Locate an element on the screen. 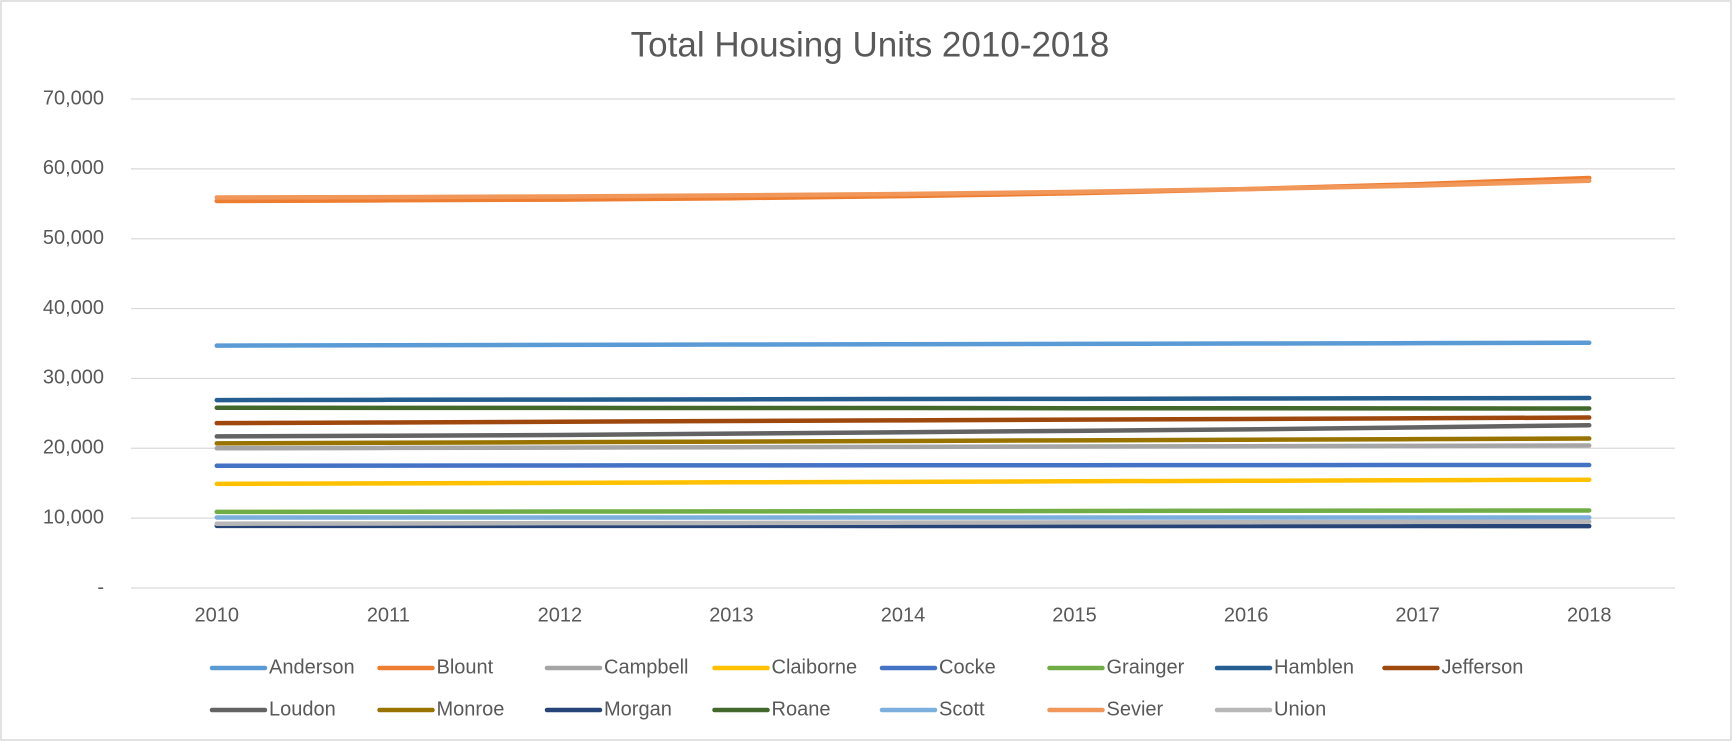  legend-label: Jefferson is located at coordinates (1483, 667).